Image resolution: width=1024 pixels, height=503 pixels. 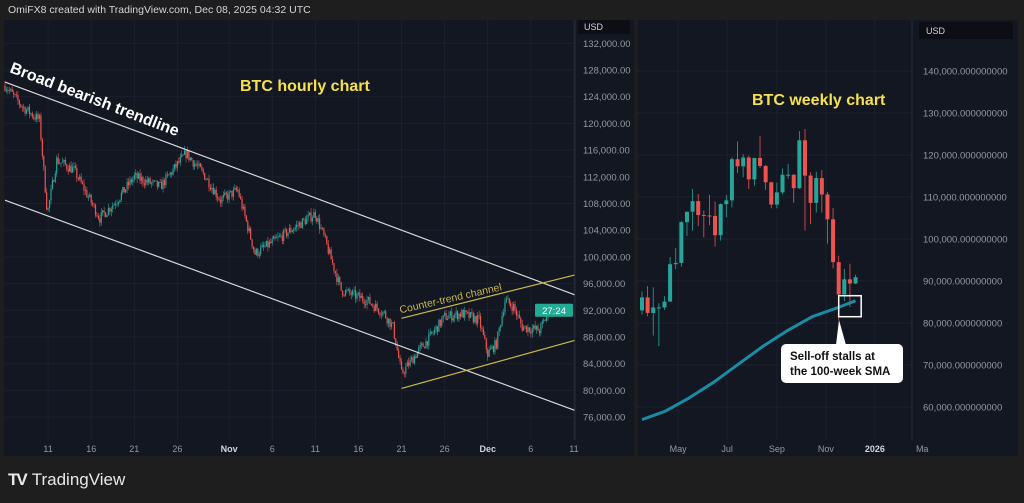 What do you see at coordinates (842, 363) in the screenshot?
I see `callout-bubble` at bounding box center [842, 363].